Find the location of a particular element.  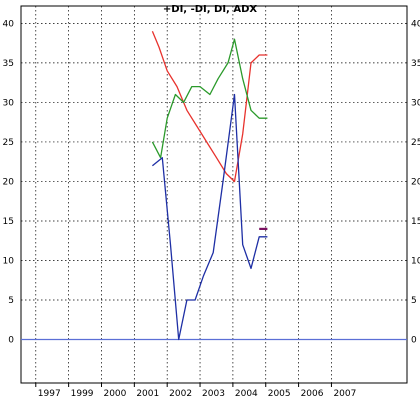

y-tick-label-left: 35 is located at coordinates (8, 64).